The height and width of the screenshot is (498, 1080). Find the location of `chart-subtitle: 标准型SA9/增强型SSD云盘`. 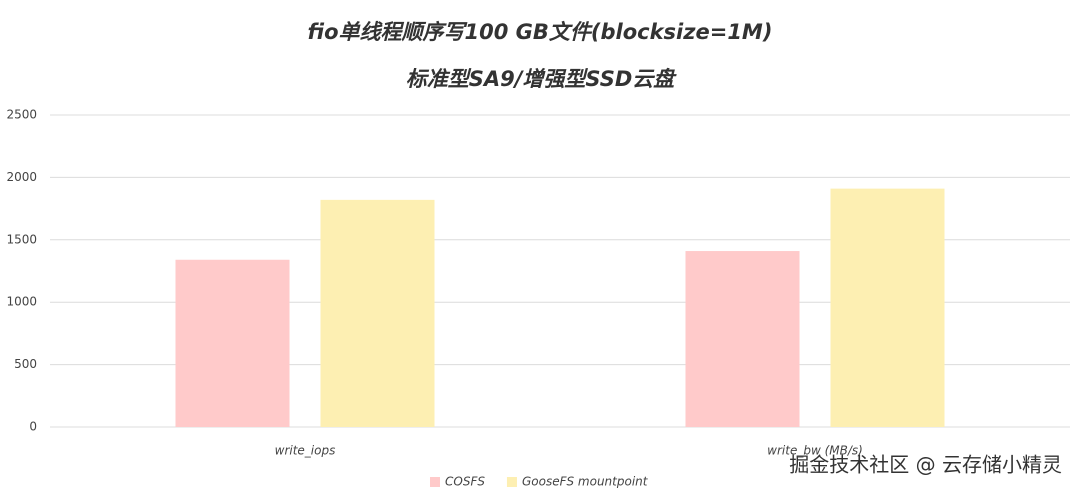

chart-subtitle: 标准型SA9/增强型SSD云盘 is located at coordinates (542, 79).